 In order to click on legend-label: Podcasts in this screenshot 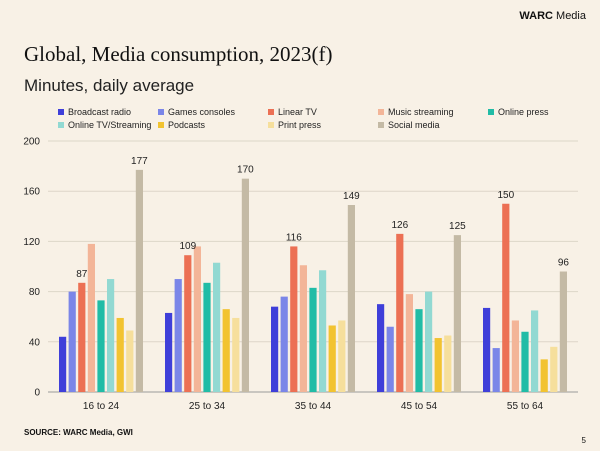, I will do `click(187, 125)`.